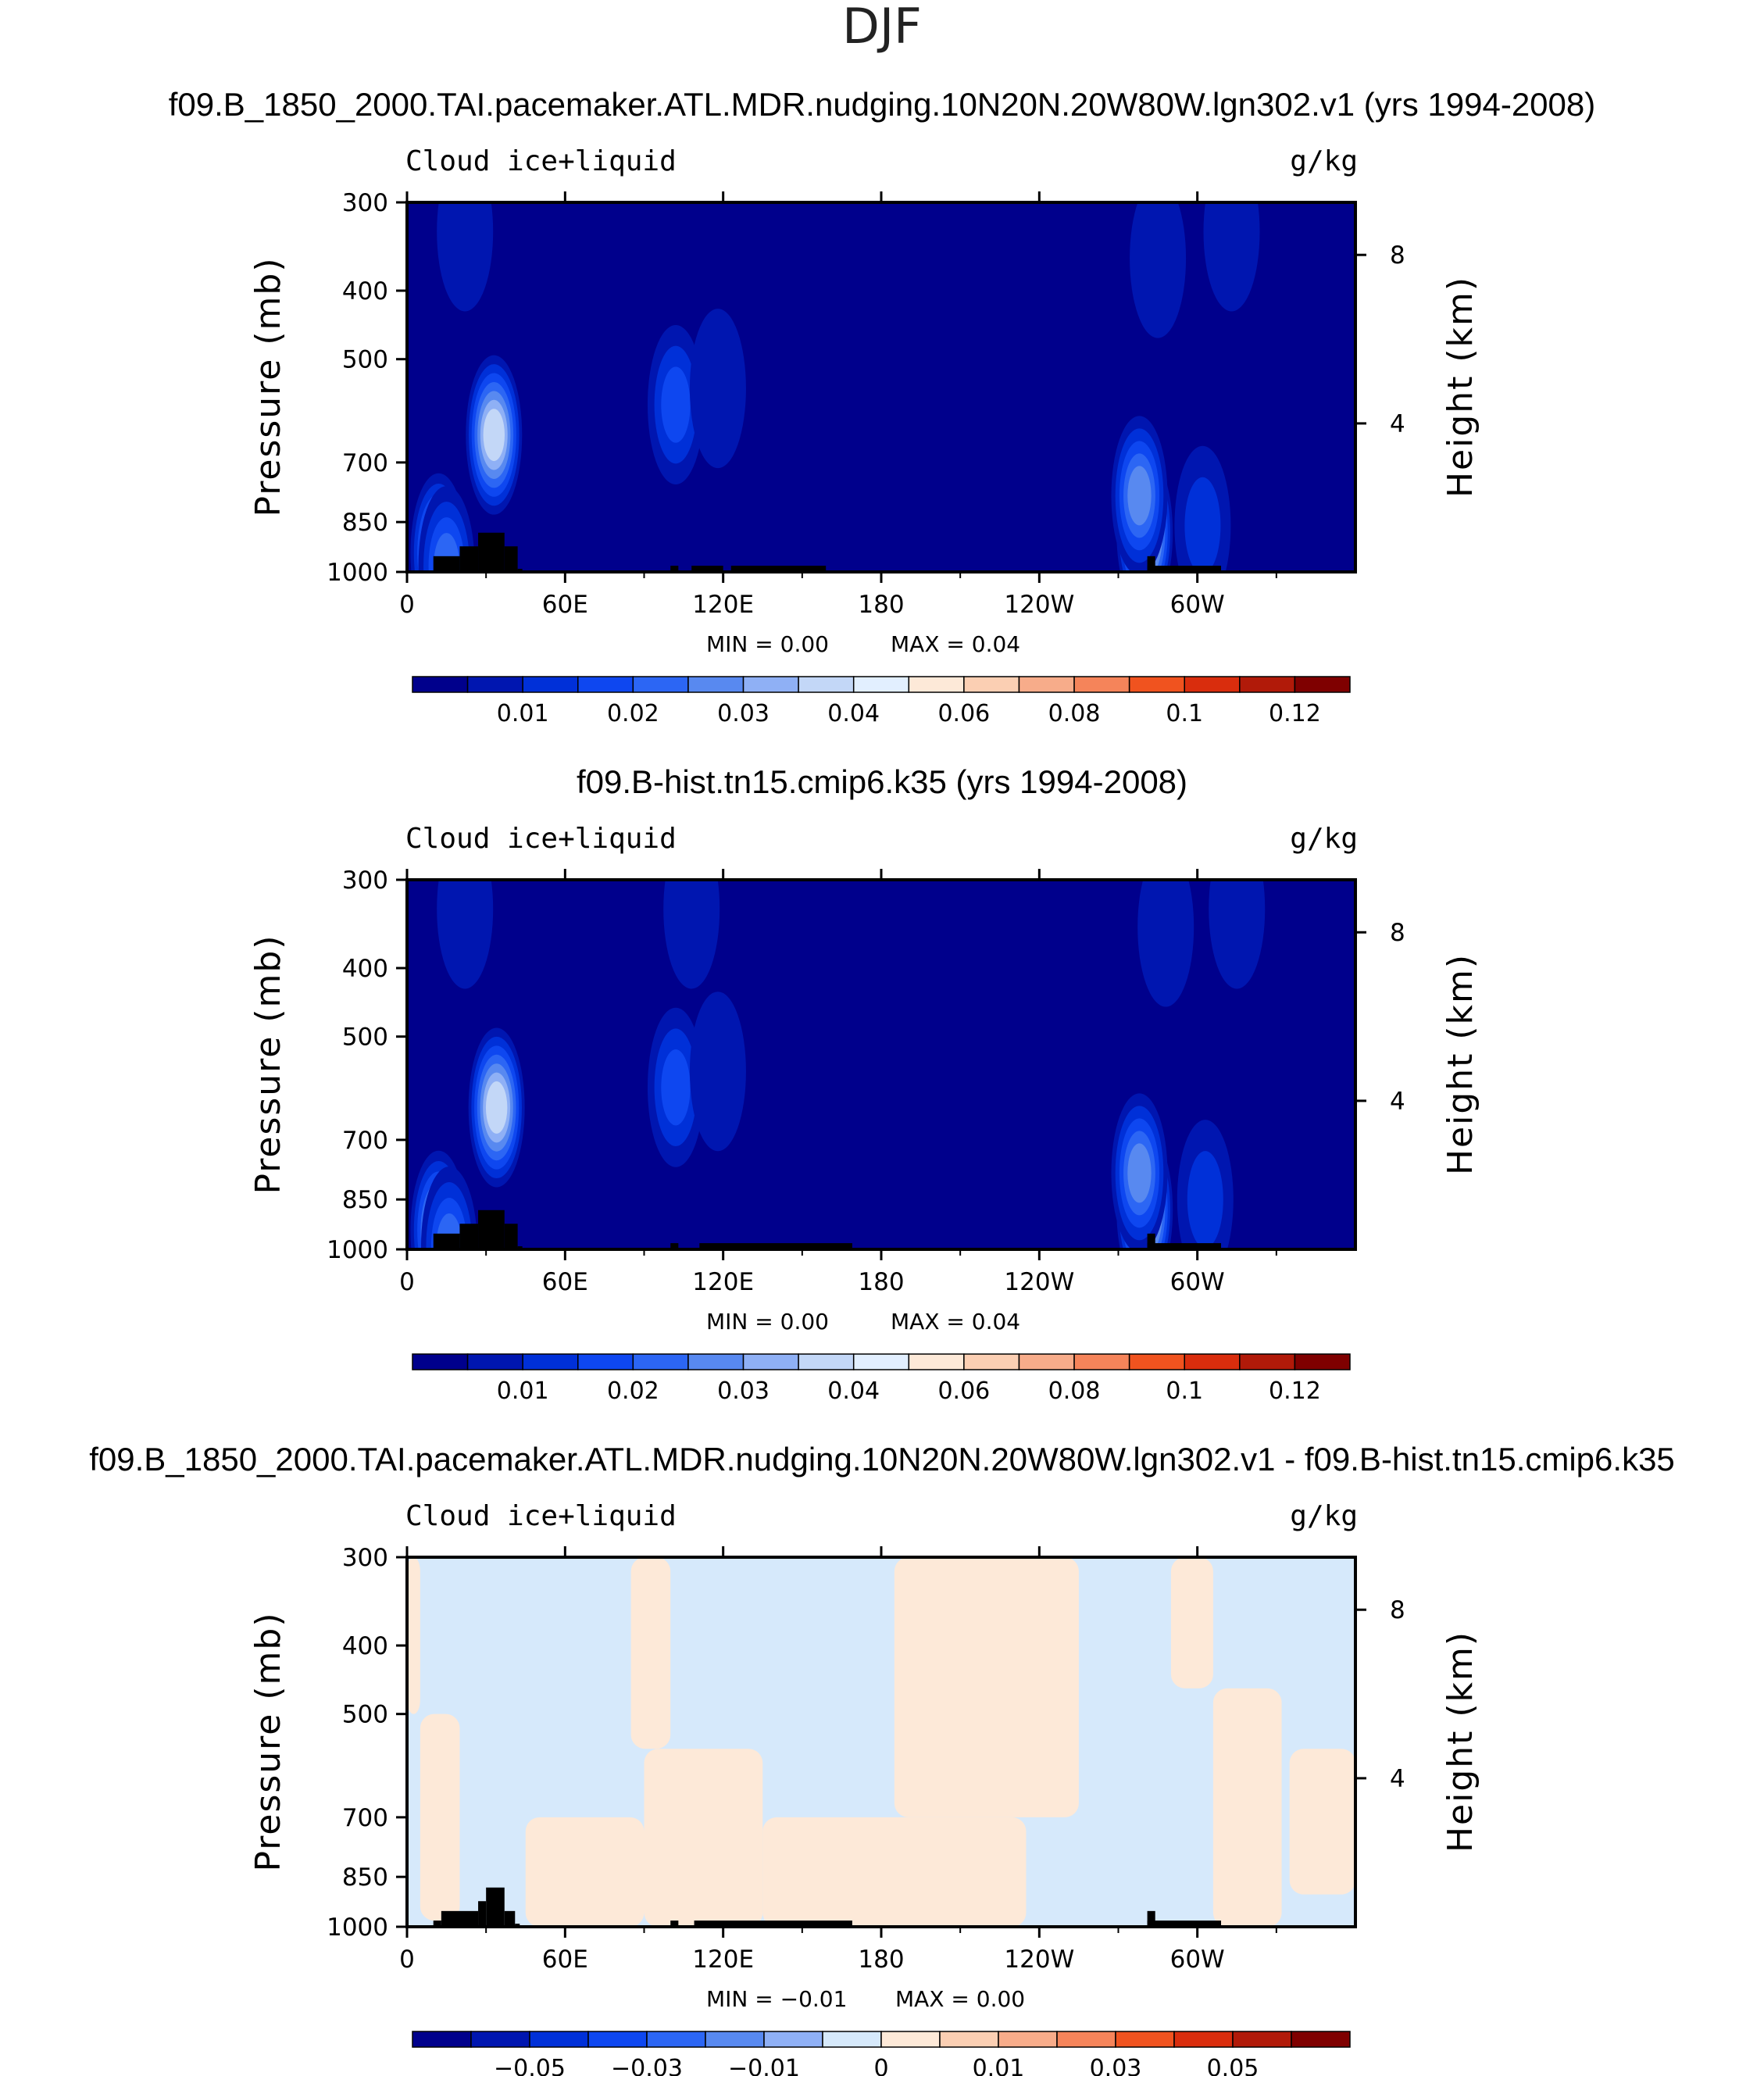 Image resolution: width=1764 pixels, height=2076 pixels. What do you see at coordinates (881, 1960) in the screenshot?
I see `x-tick-label: 180` at bounding box center [881, 1960].